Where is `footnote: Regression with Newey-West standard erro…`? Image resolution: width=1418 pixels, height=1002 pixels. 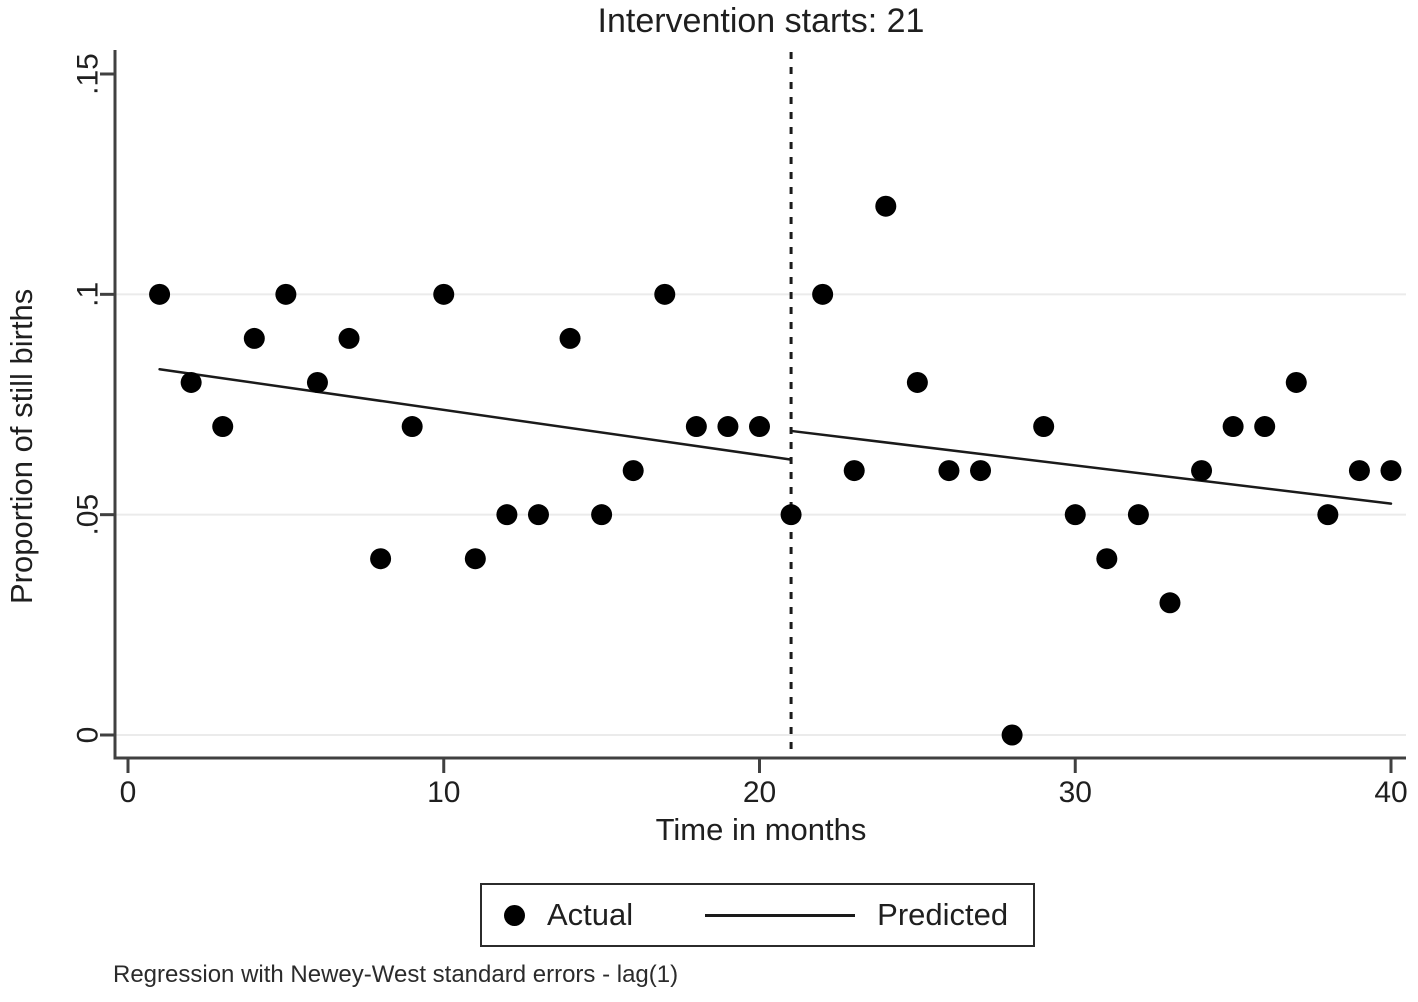 footnote: Regression with Newey-West standard erro… is located at coordinates (396, 974).